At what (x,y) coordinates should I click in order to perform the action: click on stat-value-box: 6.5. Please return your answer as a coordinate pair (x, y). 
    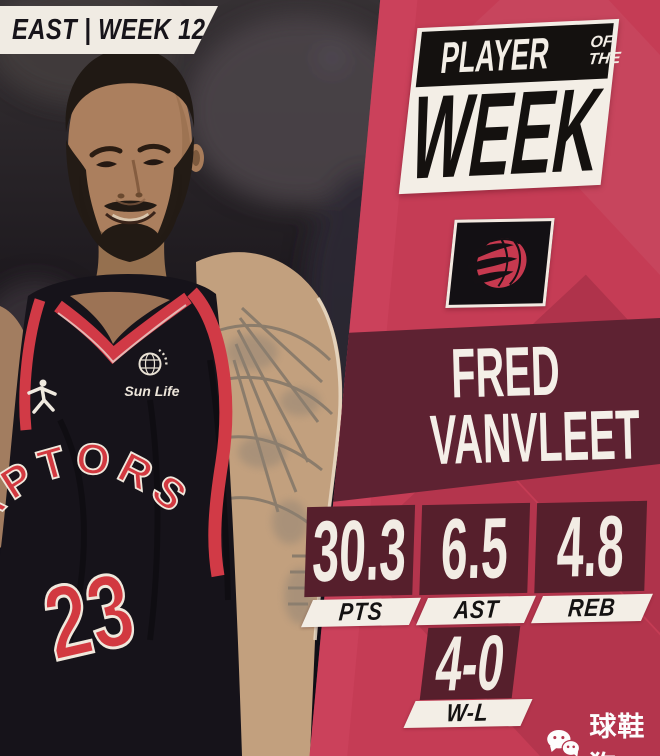
    Looking at the image, I should click on (475, 549).